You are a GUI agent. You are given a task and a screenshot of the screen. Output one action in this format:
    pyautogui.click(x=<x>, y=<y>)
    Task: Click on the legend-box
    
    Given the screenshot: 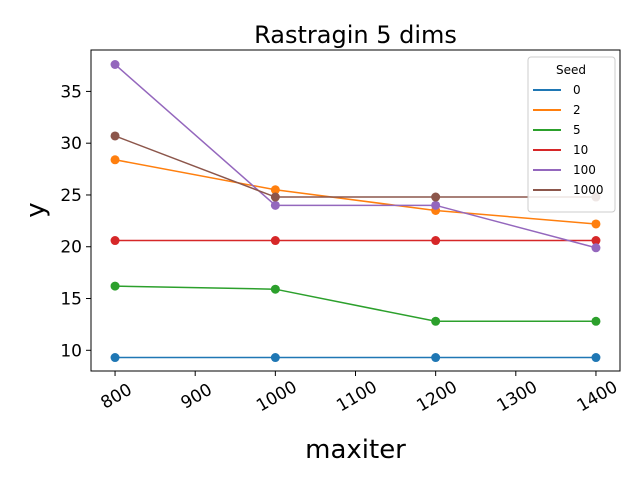 What is the action you would take?
    pyautogui.click(x=571, y=134)
    